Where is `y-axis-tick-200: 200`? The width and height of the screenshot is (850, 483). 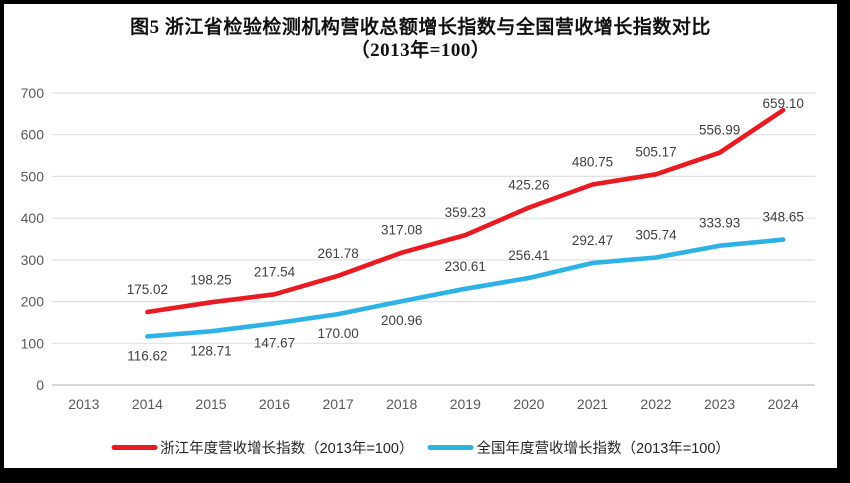
y-axis-tick-200: 200 is located at coordinates (33, 302).